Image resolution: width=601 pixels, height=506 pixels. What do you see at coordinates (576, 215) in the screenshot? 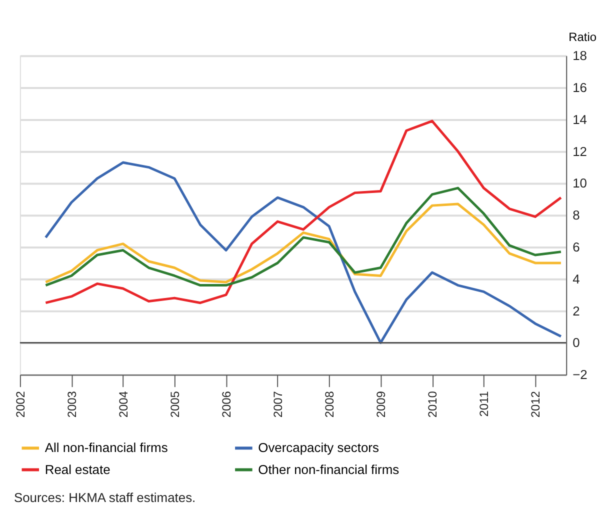
I see `y-tick-label: 8` at bounding box center [576, 215].